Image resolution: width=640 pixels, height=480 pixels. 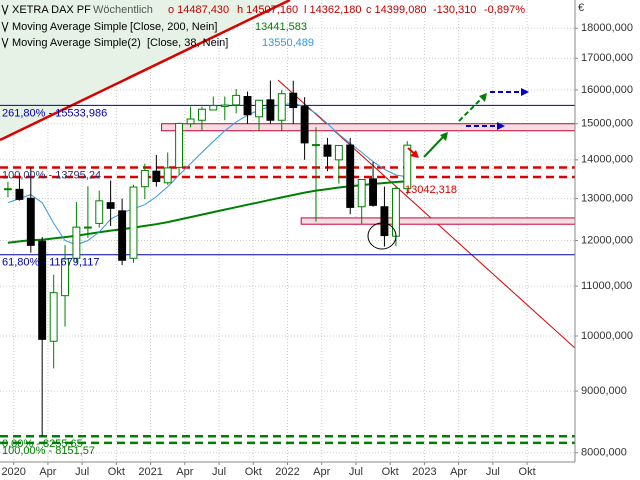 What do you see at coordinates (607, 336) in the screenshot?
I see `y-tick-label: 10000,000` at bounding box center [607, 336].